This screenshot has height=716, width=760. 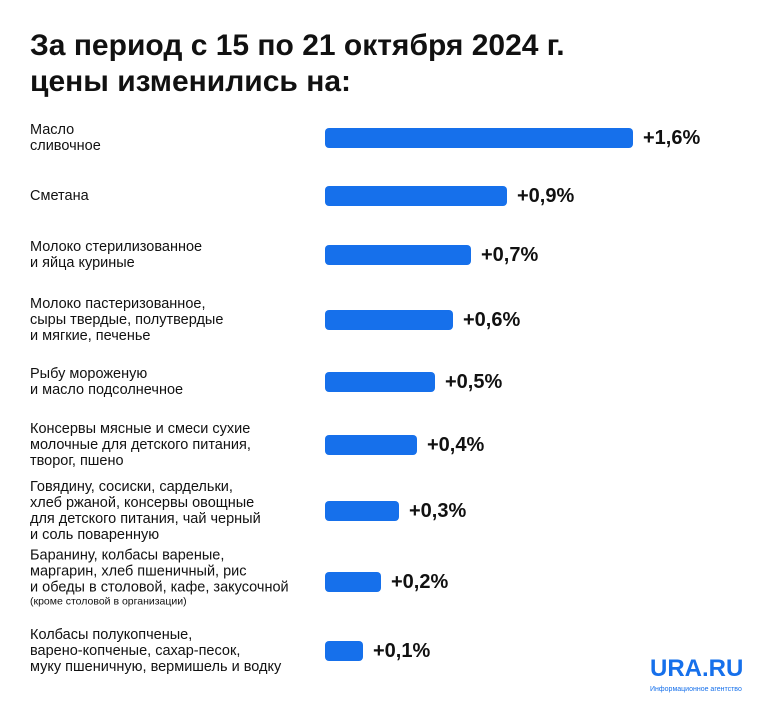 I want to click on category-label-line: молочные для детского питания,, so click(x=140, y=445).